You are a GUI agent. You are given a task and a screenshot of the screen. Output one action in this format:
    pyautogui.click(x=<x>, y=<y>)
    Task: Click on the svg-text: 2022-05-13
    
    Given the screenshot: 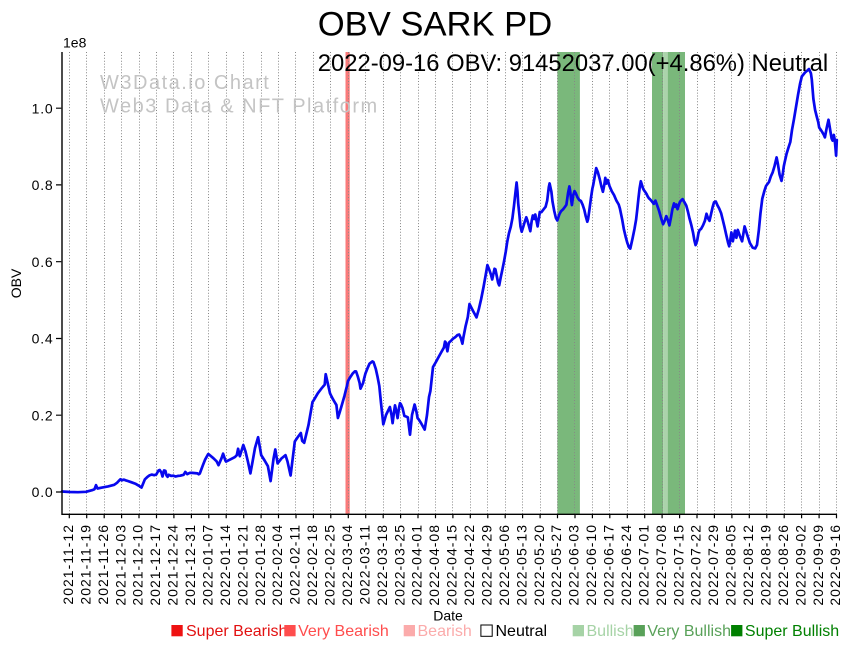 What is the action you would take?
    pyautogui.click(x=521, y=565)
    